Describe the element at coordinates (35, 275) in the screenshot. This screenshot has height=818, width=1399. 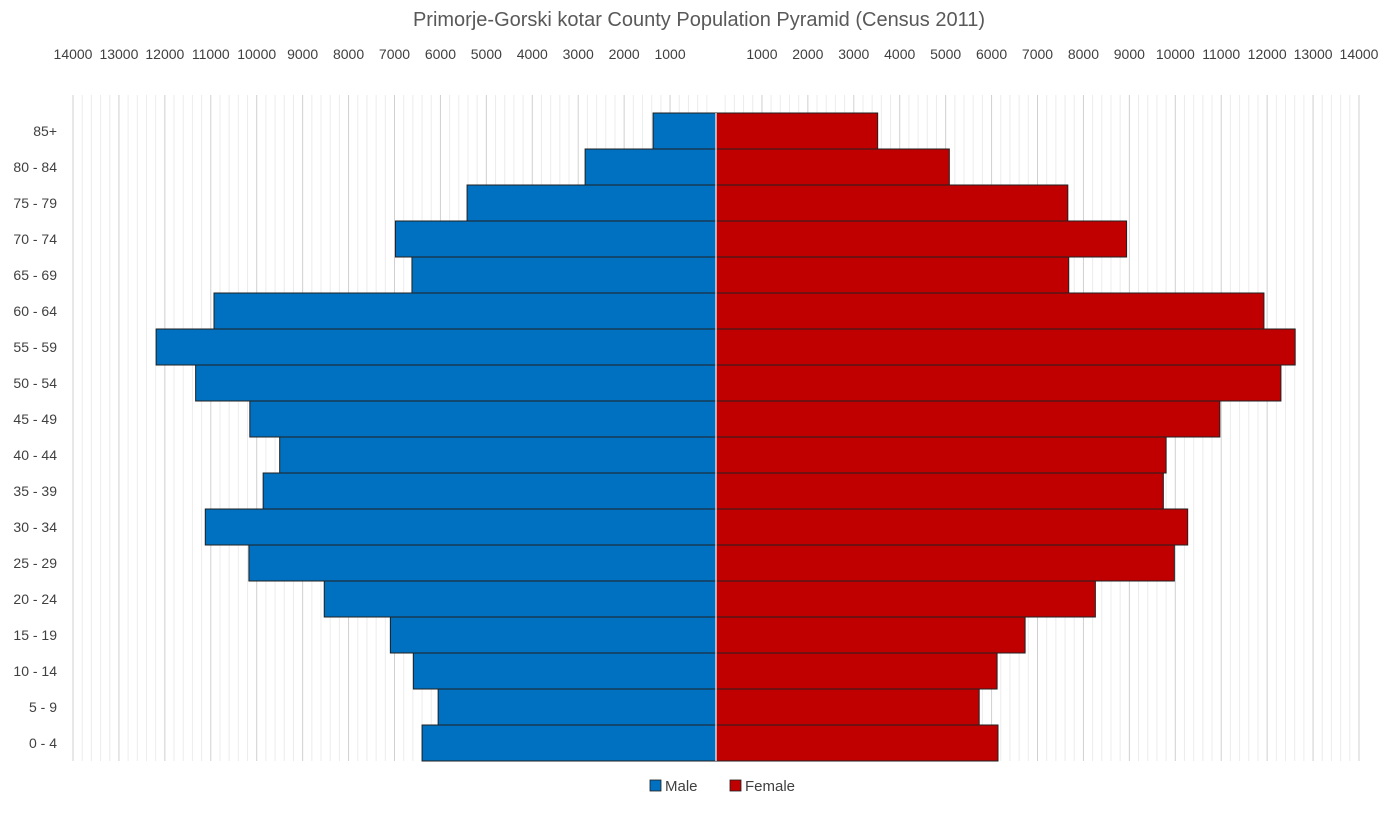
I see `category-label: 65 - 69` at that location.